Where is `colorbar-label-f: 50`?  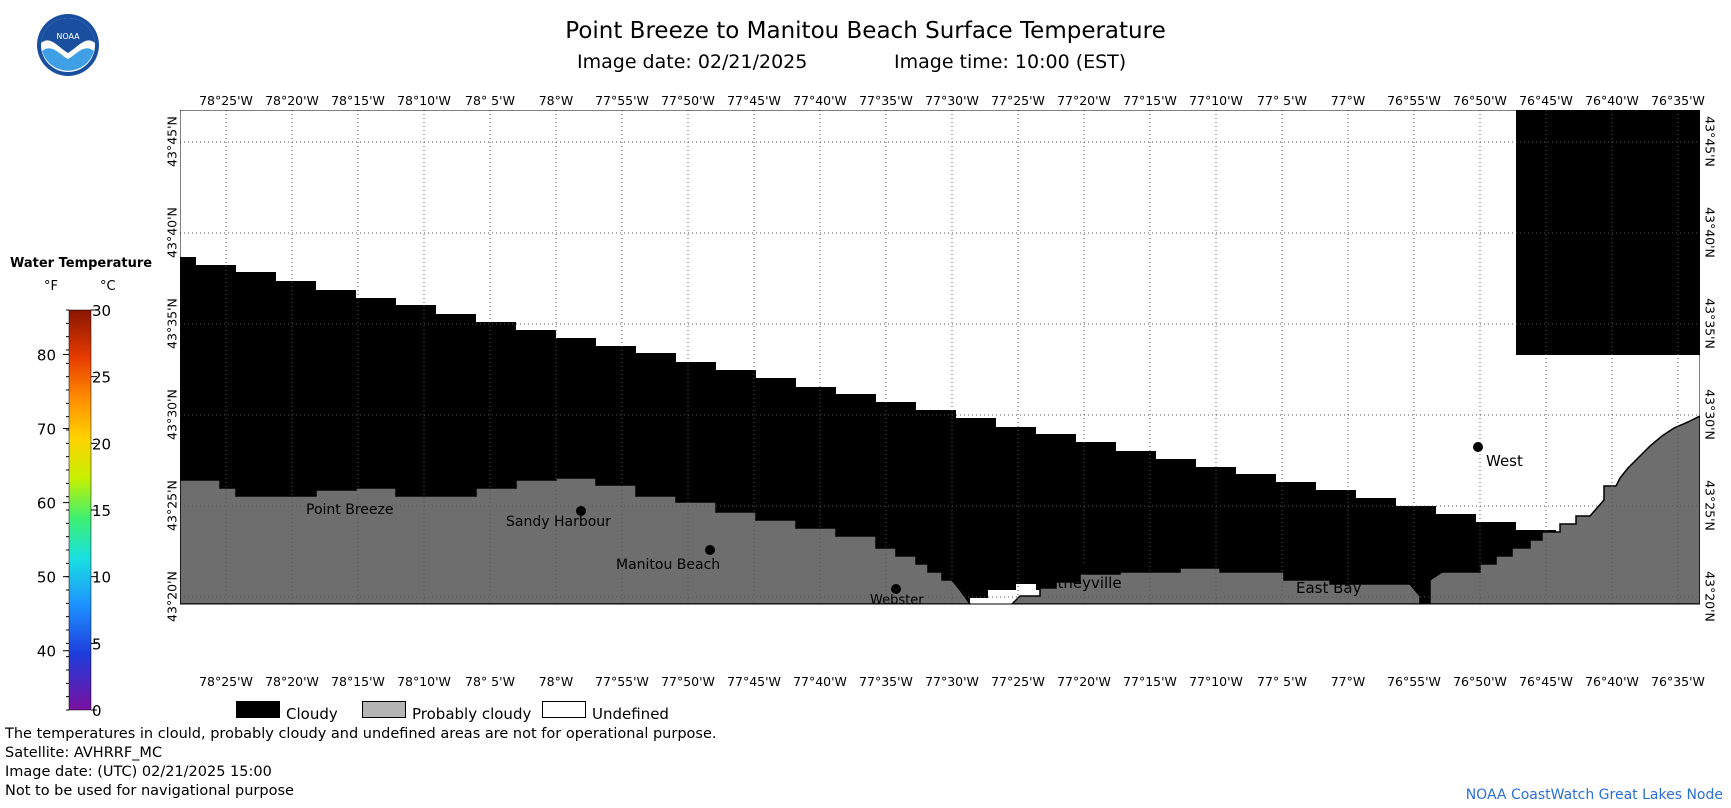
colorbar-label-f: 50 is located at coordinates (46, 578).